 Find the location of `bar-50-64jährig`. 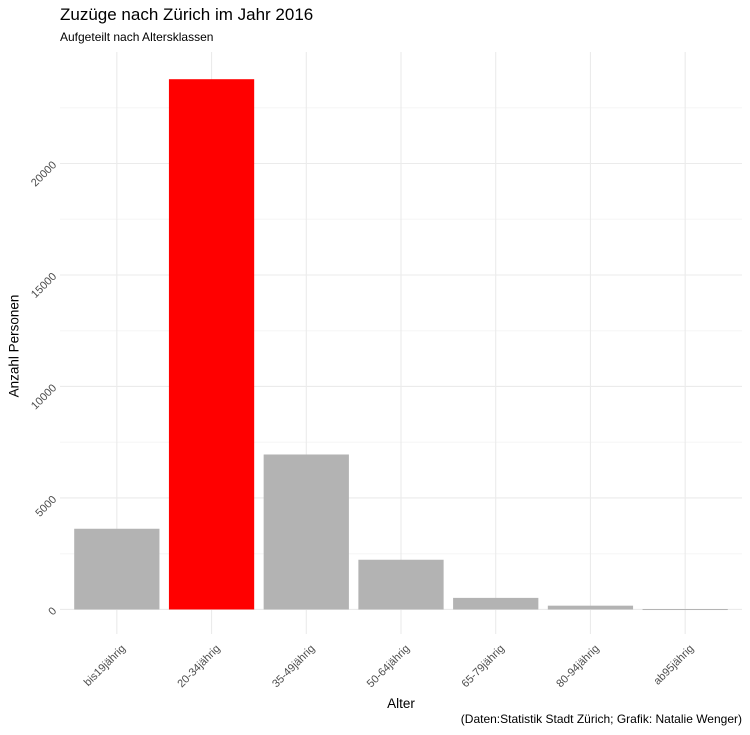

bar-50-64jährig is located at coordinates (401, 584).